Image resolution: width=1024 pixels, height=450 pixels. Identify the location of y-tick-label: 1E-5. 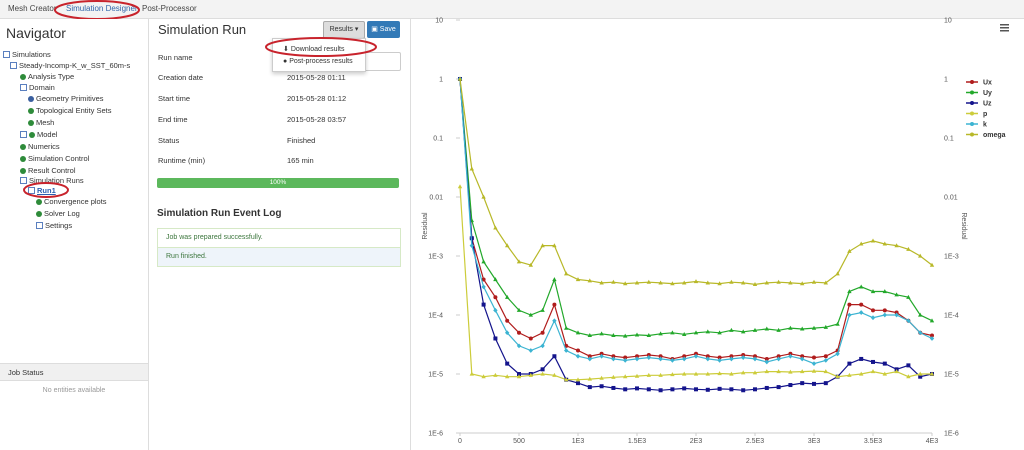
(435, 375).